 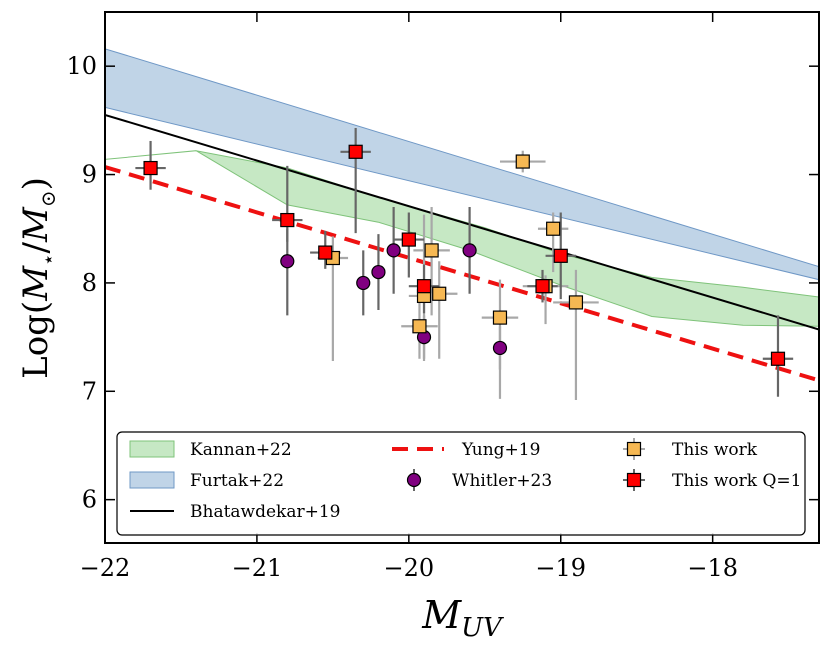 What do you see at coordinates (560, 568) in the screenshot?
I see `x-tick-label-3: −19` at bounding box center [560, 568].